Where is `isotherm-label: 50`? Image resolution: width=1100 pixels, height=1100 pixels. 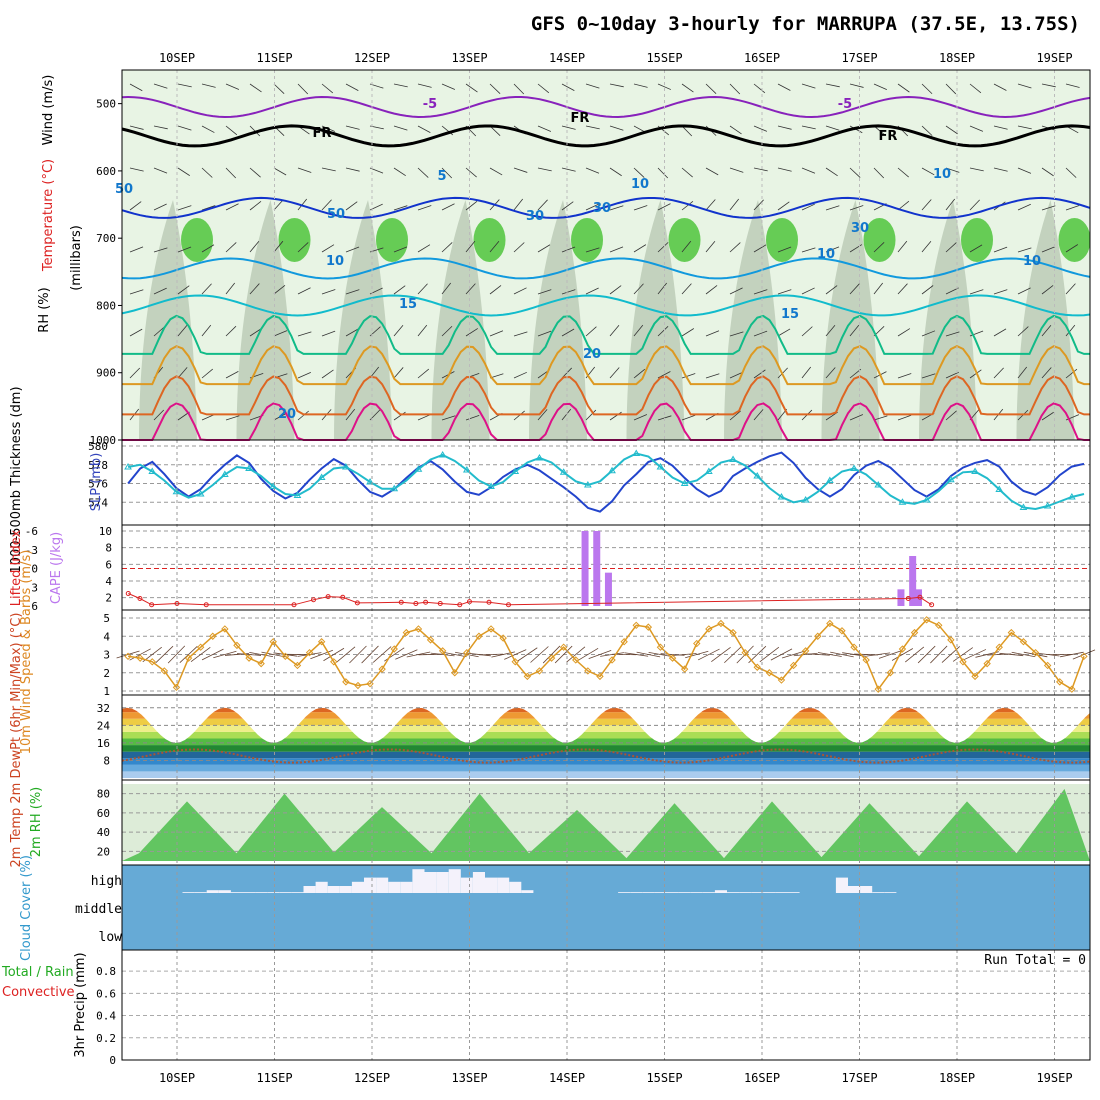
isotherm-label: 50 is located at coordinates (336, 214).